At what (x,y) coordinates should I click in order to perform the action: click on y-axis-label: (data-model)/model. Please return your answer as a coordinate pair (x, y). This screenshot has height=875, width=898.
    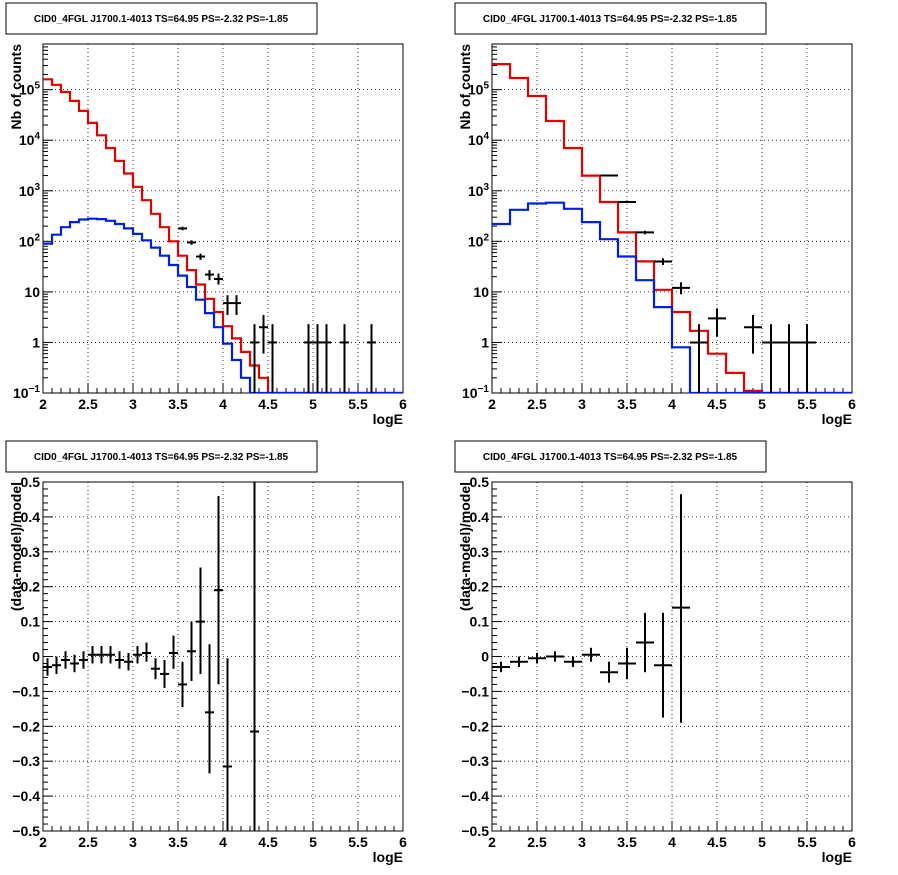
    Looking at the image, I should click on (465, 546).